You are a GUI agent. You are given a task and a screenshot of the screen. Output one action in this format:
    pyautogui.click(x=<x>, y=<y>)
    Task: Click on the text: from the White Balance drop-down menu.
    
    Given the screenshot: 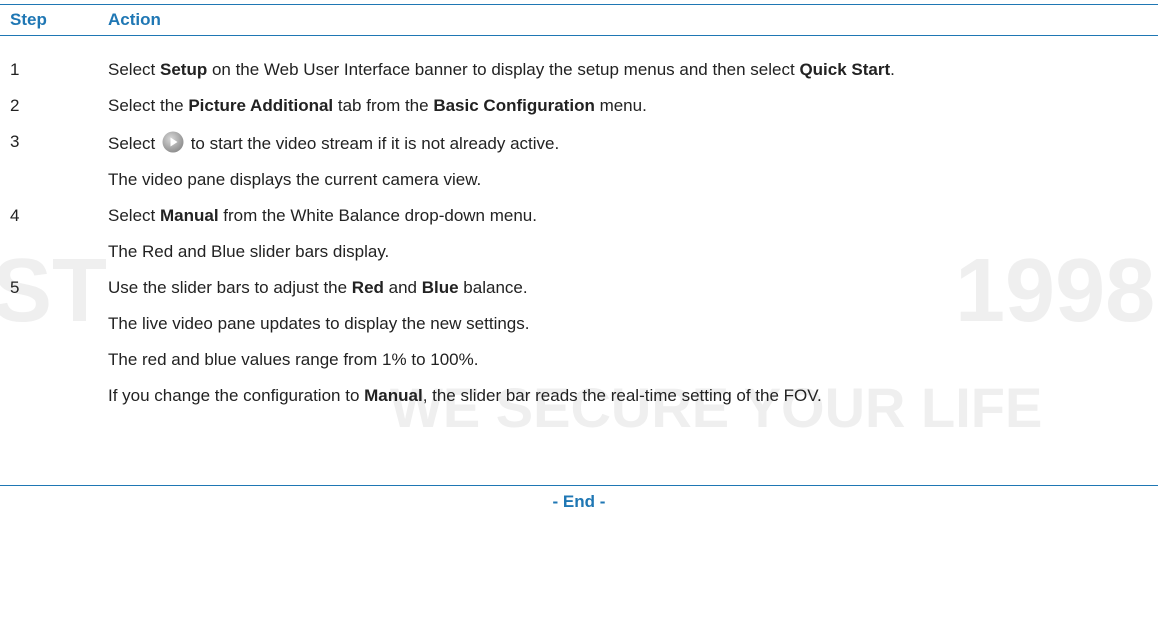 What is the action you would take?
    pyautogui.click(x=377, y=215)
    